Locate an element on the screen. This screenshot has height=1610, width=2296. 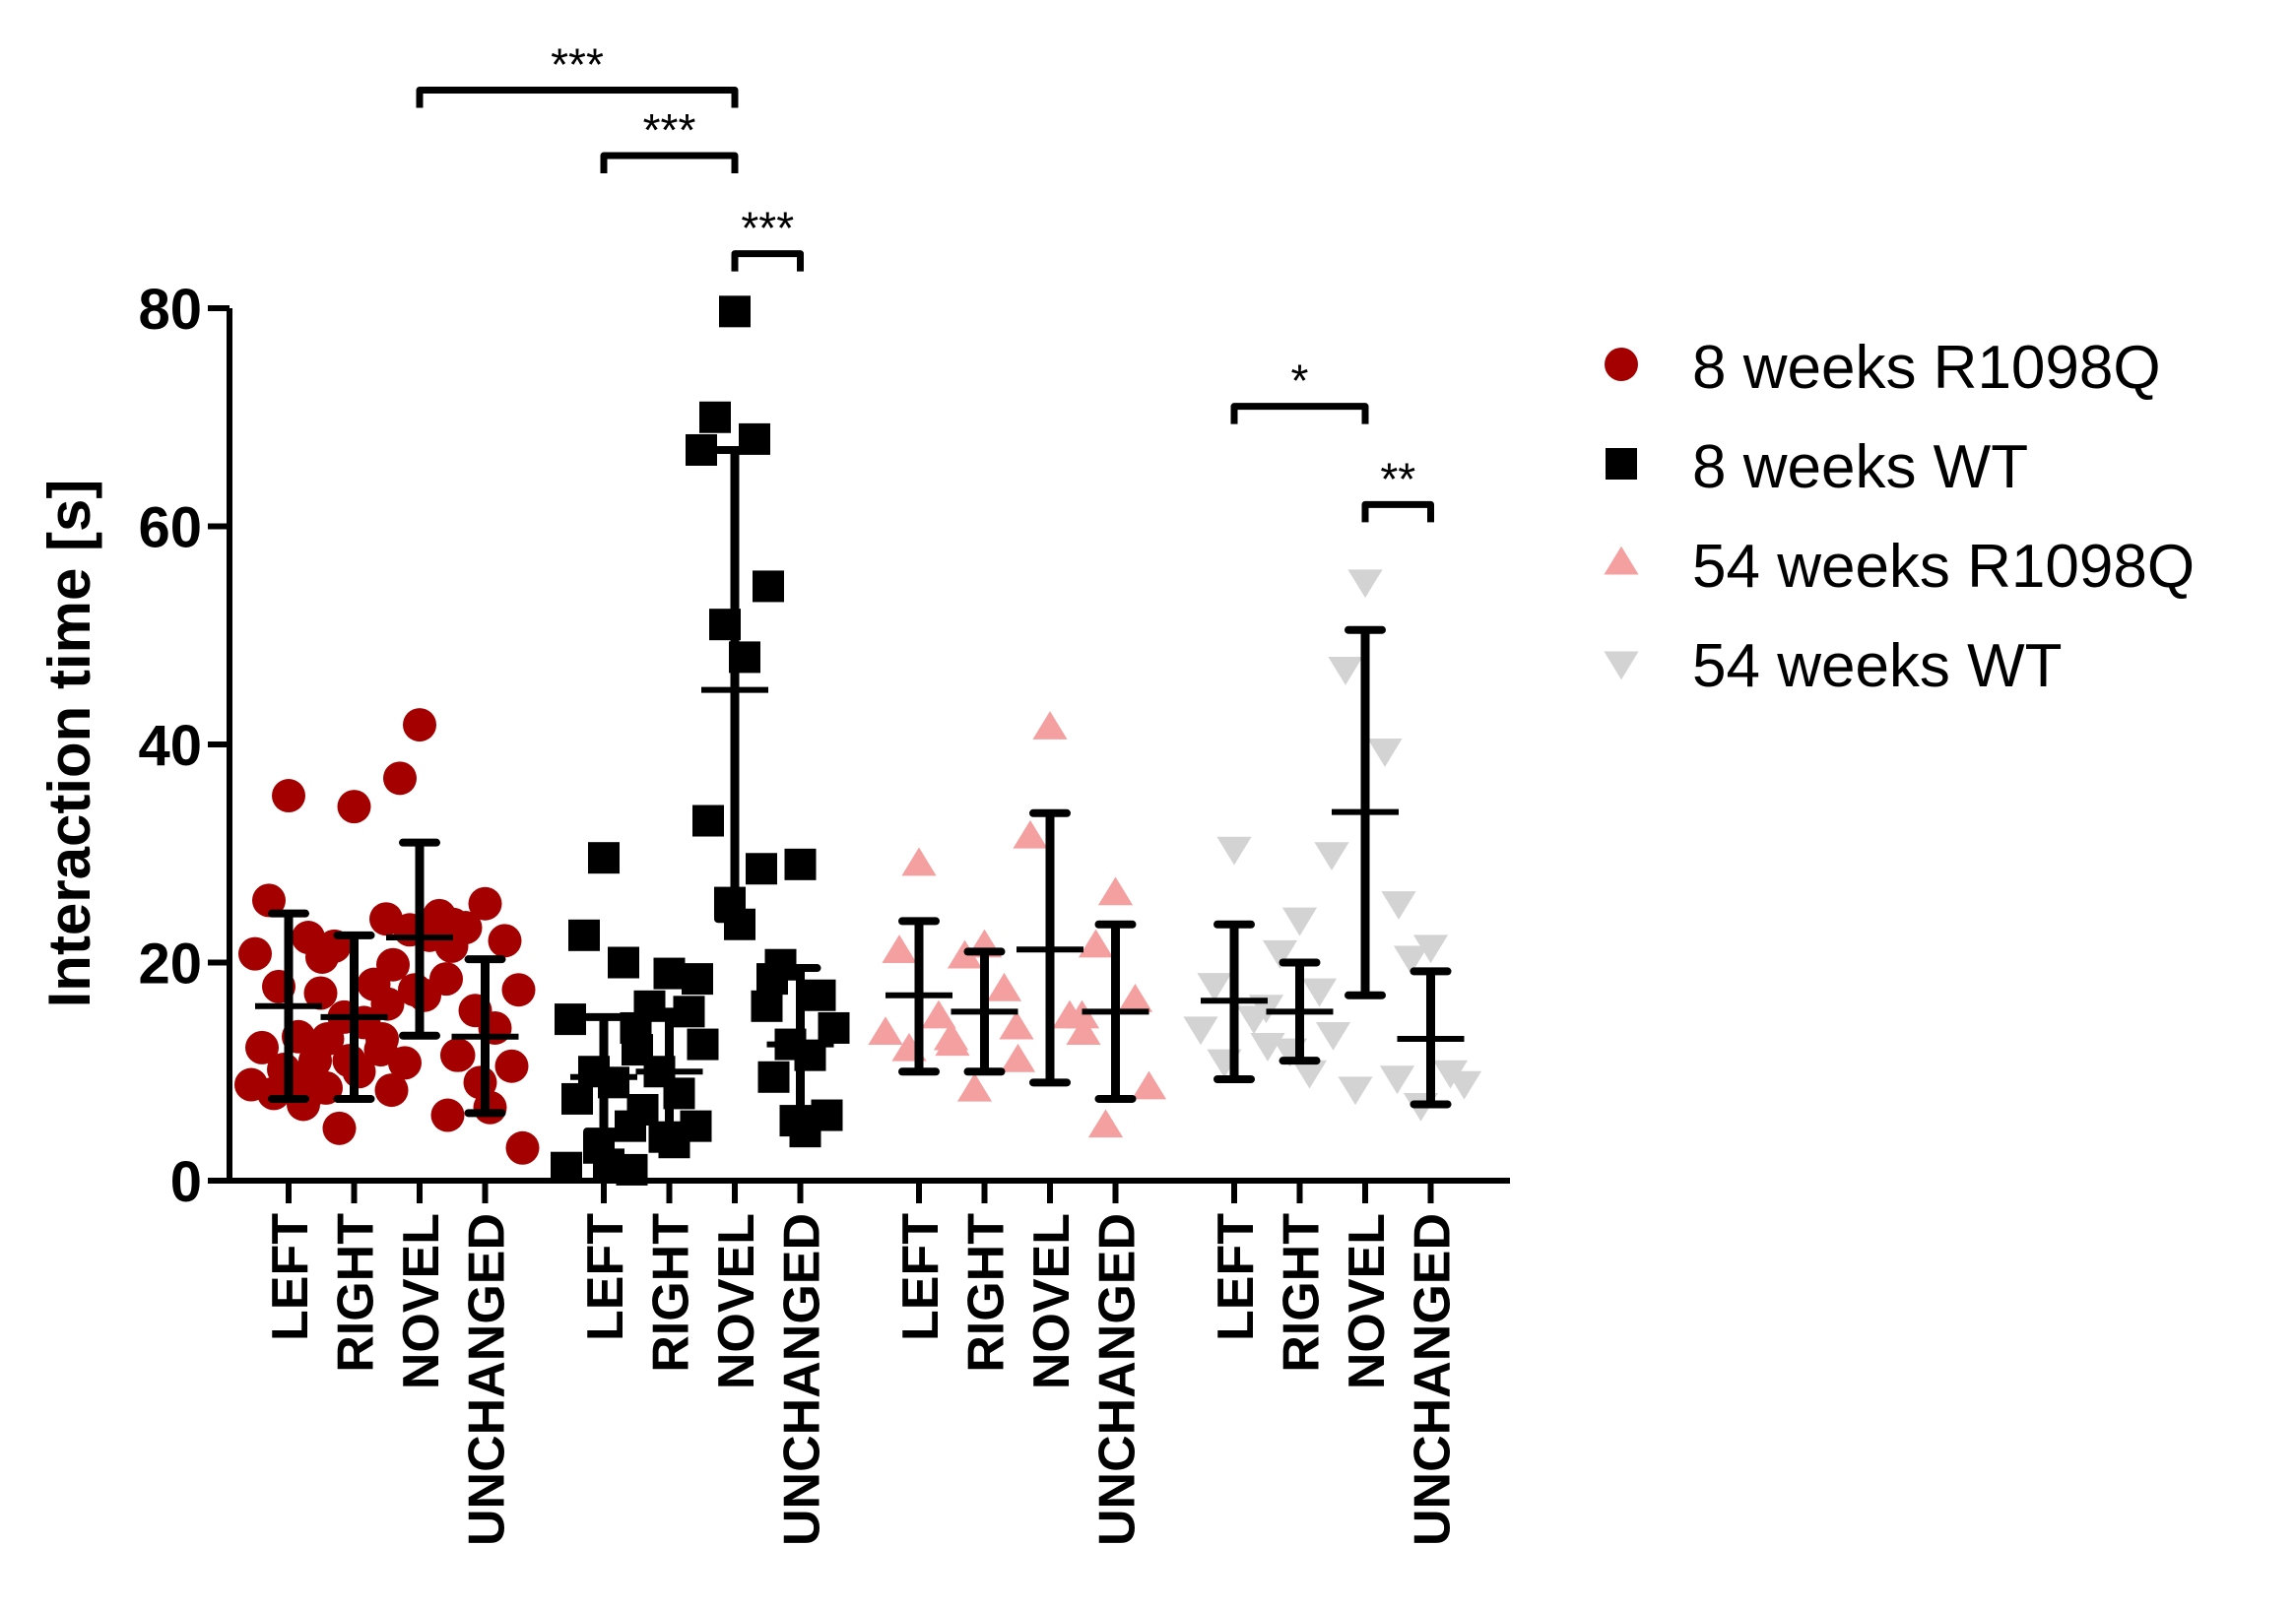
y-tick-label: 0 is located at coordinates (186, 1182).